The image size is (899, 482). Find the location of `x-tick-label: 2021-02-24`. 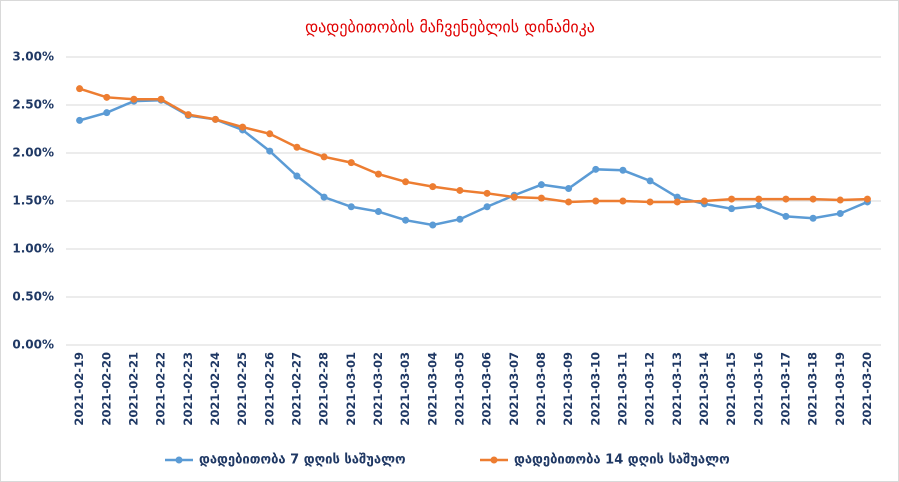

x-tick-label: 2021-02-24 is located at coordinates (215, 389).